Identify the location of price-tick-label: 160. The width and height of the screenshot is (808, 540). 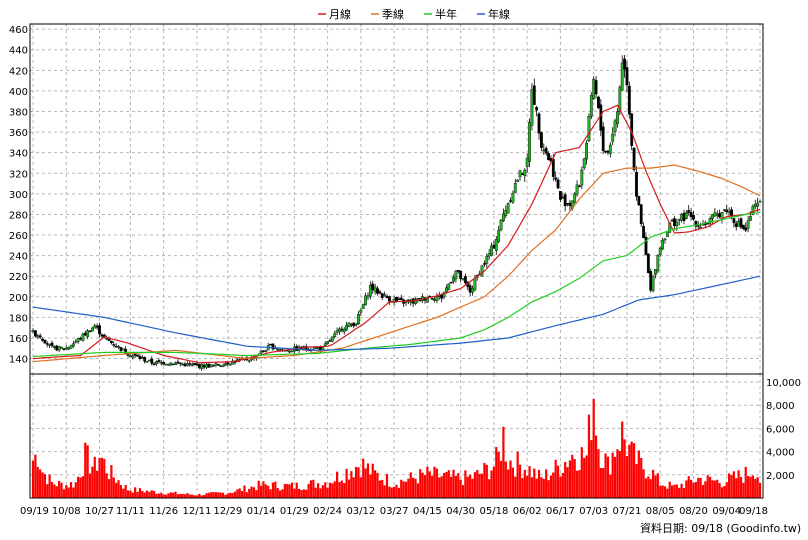
(18, 339).